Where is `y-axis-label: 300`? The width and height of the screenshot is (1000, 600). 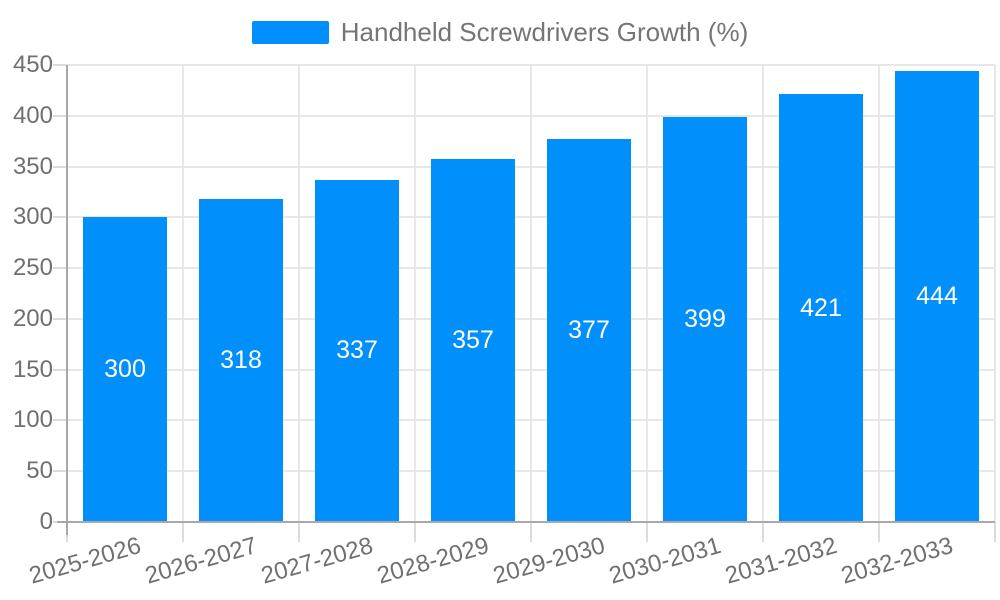 y-axis-label: 300 is located at coordinates (32, 217).